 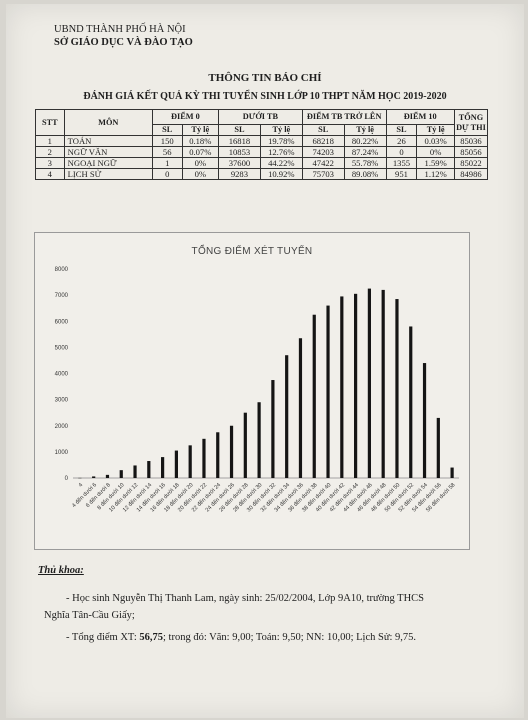 I want to click on y-tick-label: 3000, so click(x=62, y=401).